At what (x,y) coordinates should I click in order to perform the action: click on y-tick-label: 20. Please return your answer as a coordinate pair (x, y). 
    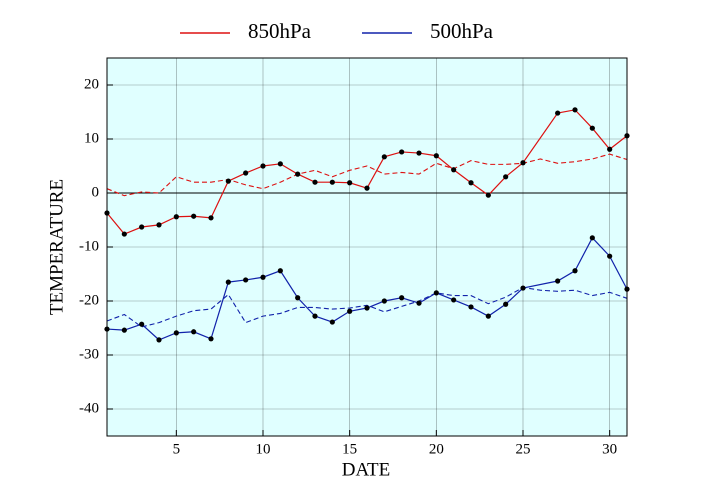
    Looking at the image, I should click on (91, 84).